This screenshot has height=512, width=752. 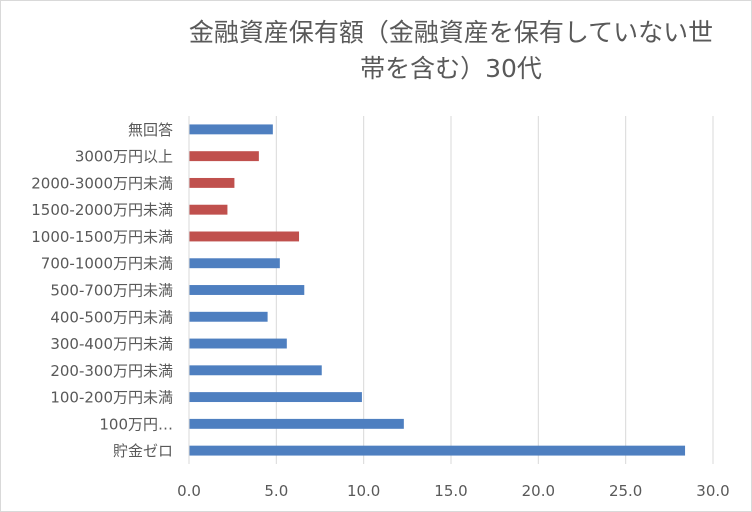 What do you see at coordinates (451, 51) in the screenshot?
I see `chart-title: 金融資産保有額（金融資産を保有していない世 帯を含む）30代` at bounding box center [451, 51].